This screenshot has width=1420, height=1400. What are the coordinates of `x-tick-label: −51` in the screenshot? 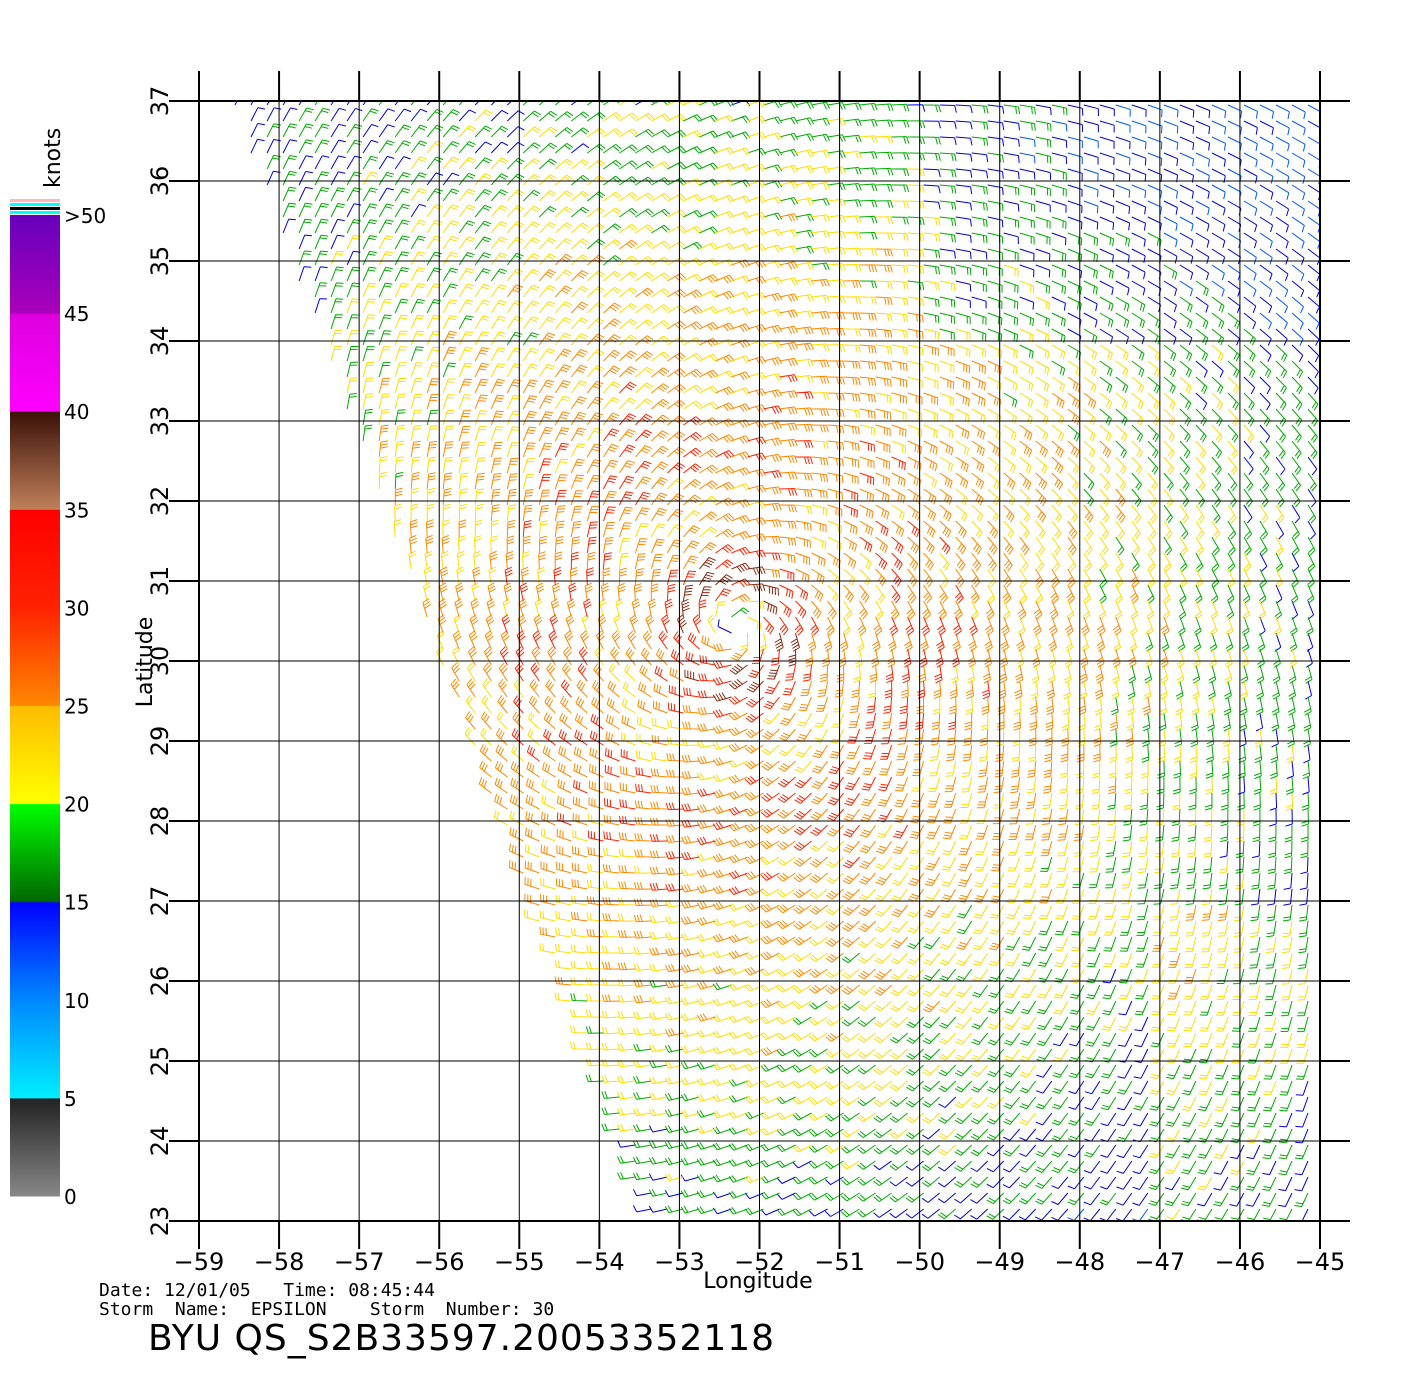 It's located at (839, 1262).